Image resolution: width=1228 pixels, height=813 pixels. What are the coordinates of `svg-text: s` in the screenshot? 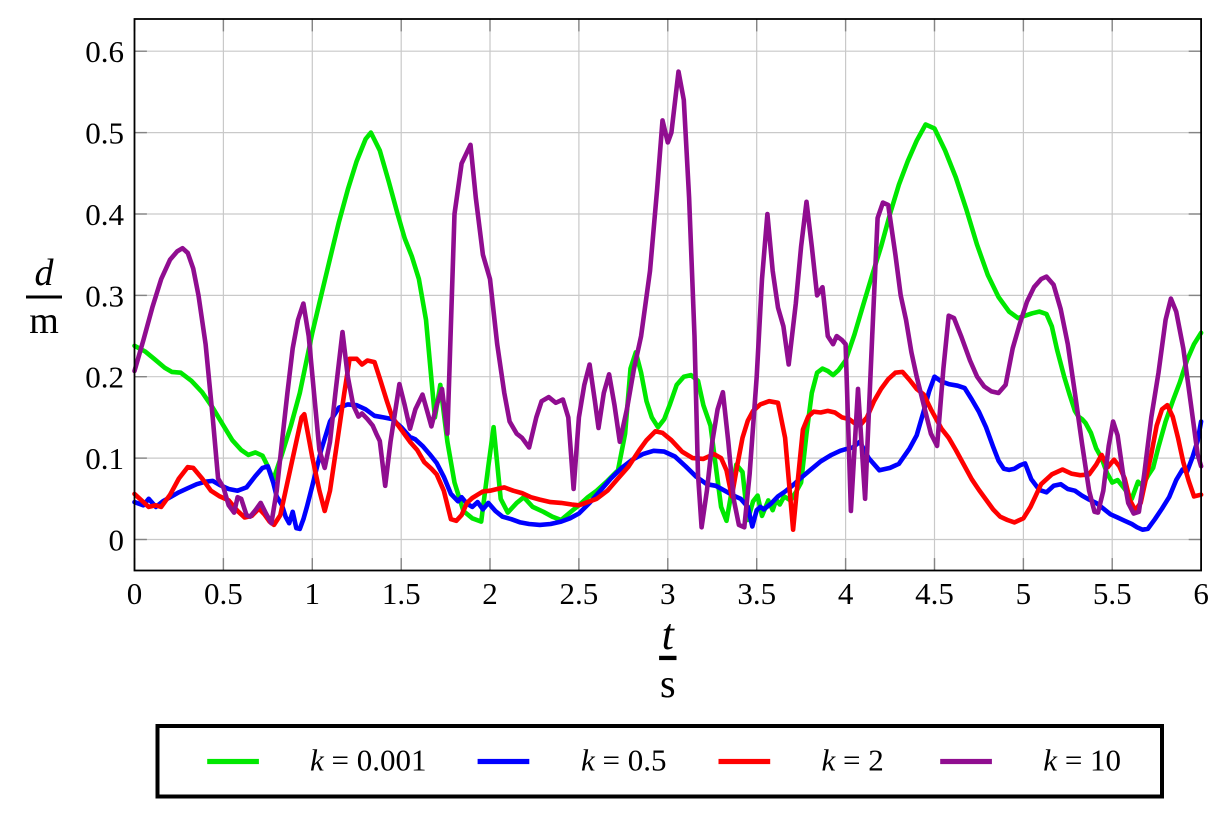 It's located at (668, 683).